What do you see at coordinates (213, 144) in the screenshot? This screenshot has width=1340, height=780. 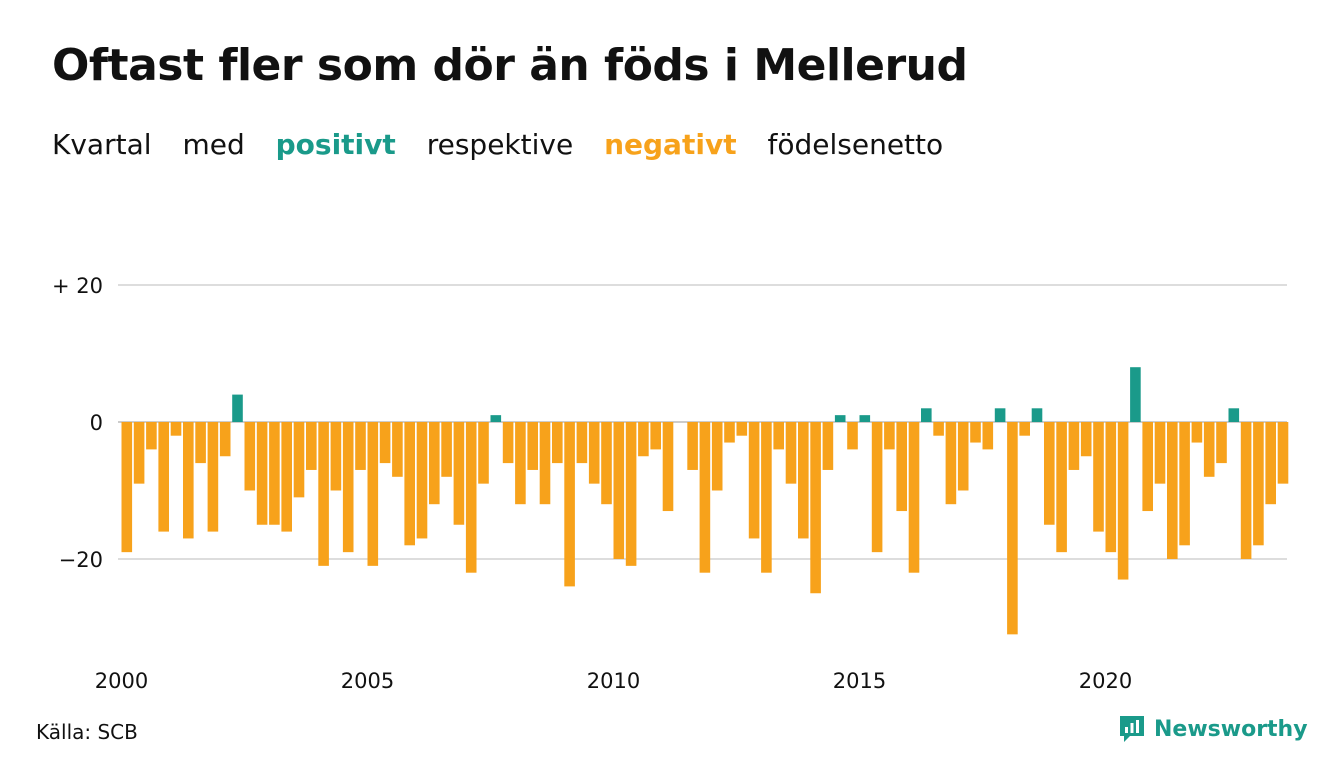 I see `subtitle-part-2: med` at bounding box center [213, 144].